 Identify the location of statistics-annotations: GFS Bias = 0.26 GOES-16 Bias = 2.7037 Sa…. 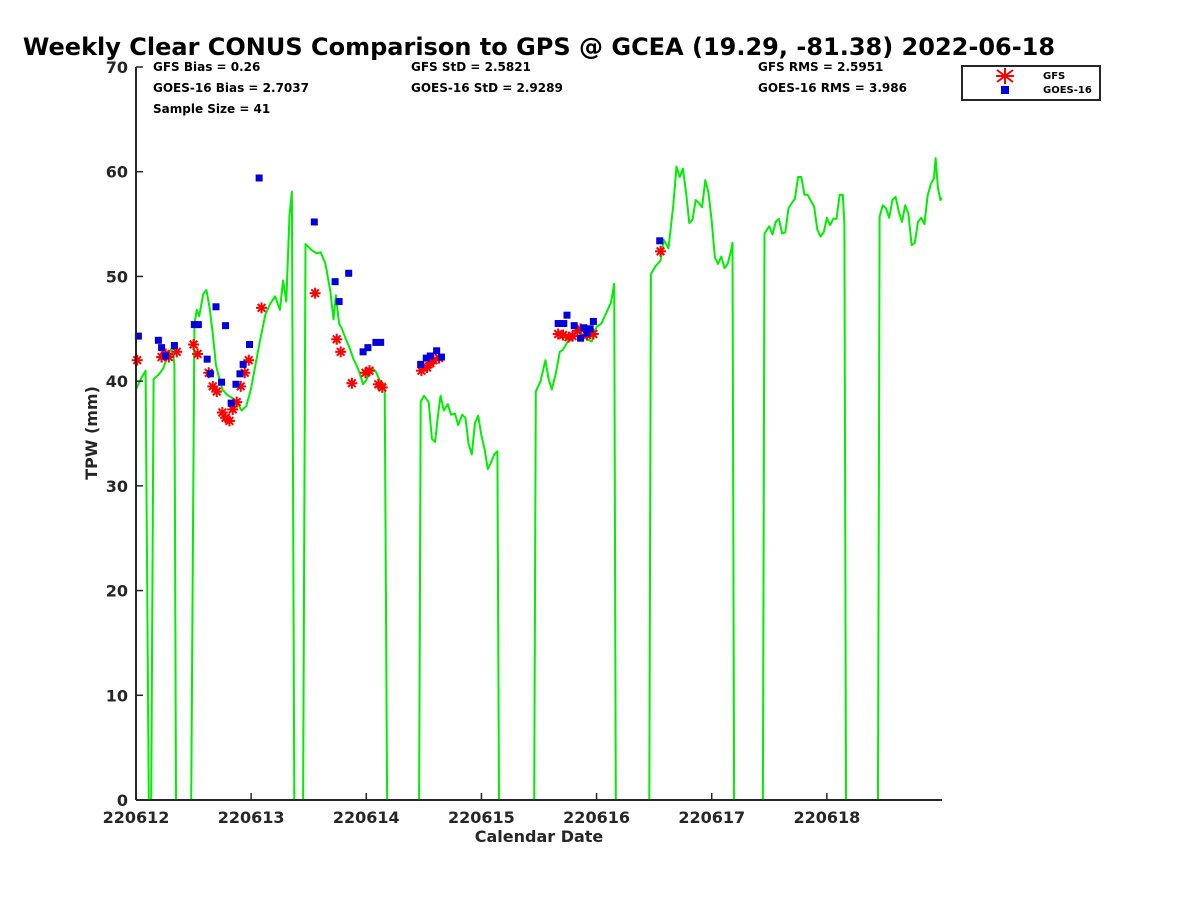
(530, 88).